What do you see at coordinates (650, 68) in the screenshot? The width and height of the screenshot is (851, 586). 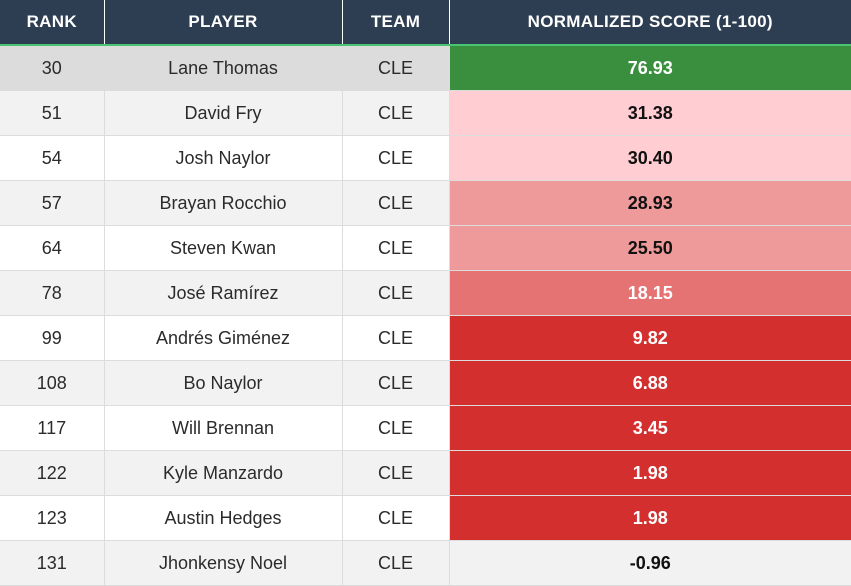 I see `score-cell: 76.93` at bounding box center [650, 68].